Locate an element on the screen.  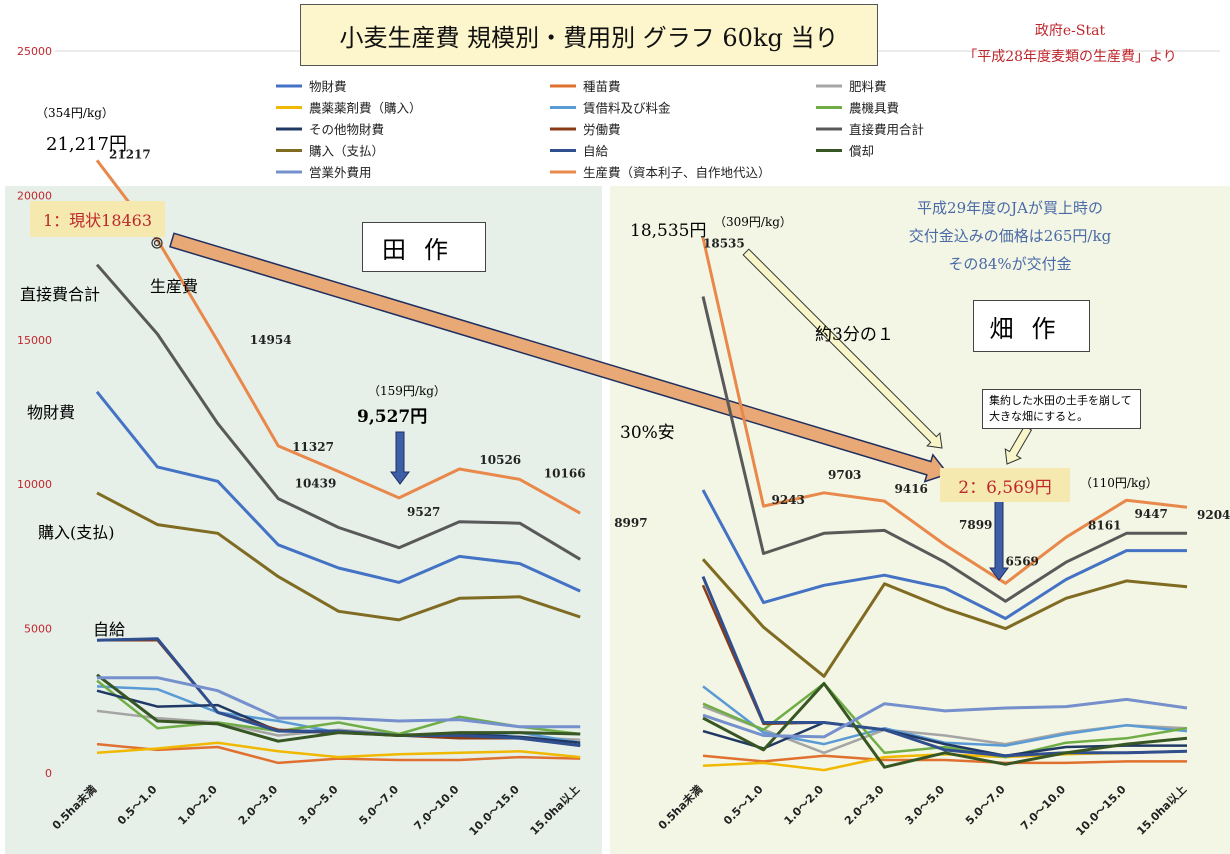
source-line1: 政府e-Stat is located at coordinates (1070, 31).